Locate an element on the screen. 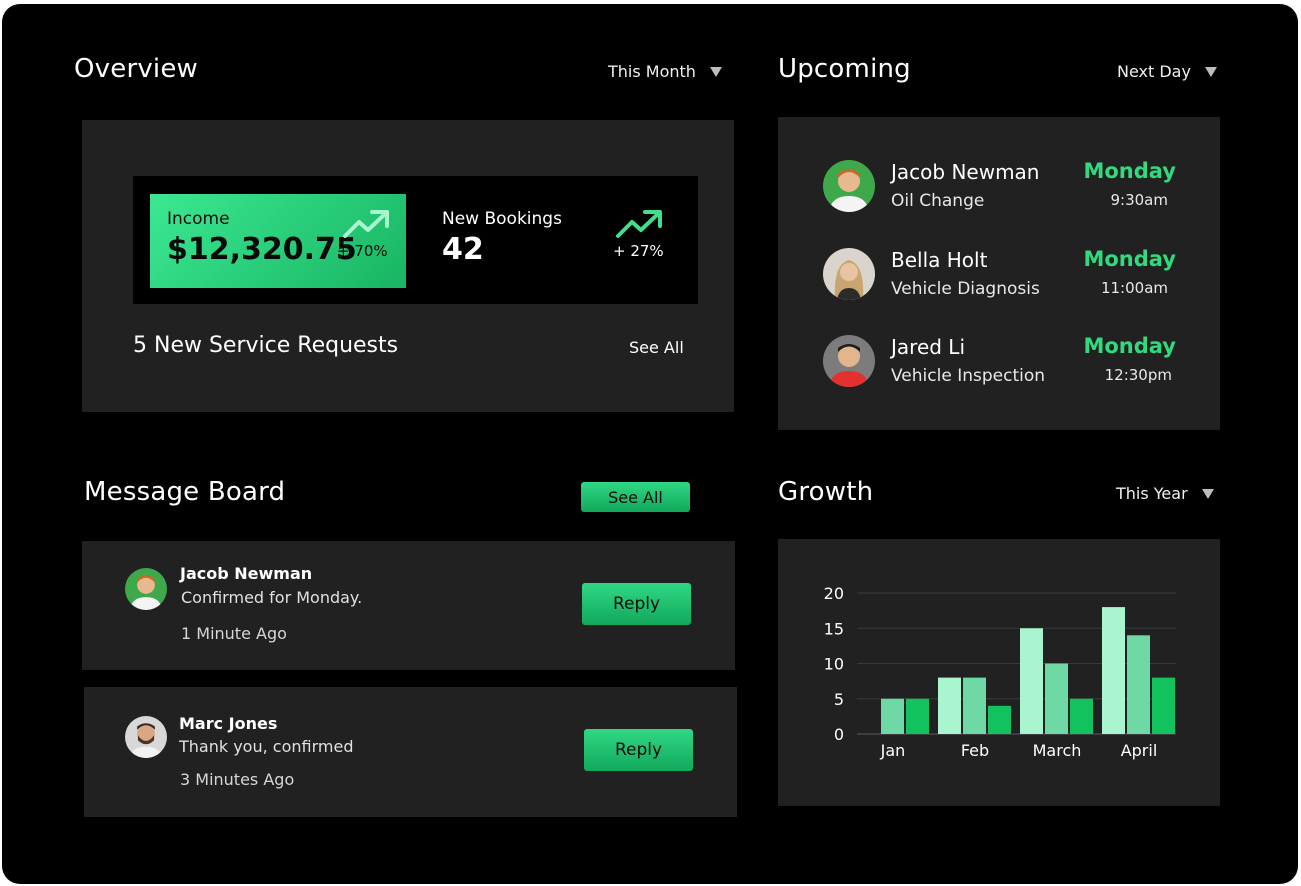  upcoming-name: Jared Li is located at coordinates (928, 347).